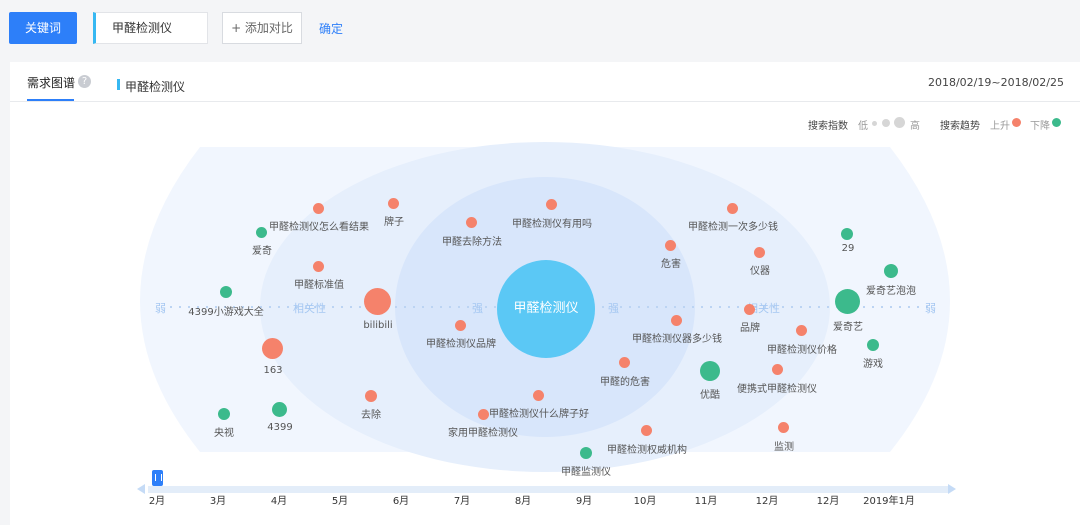 This screenshot has height=525, width=1080. Describe the element at coordinates (394, 222) in the screenshot. I see `keyword-node-label: 牌子` at that location.